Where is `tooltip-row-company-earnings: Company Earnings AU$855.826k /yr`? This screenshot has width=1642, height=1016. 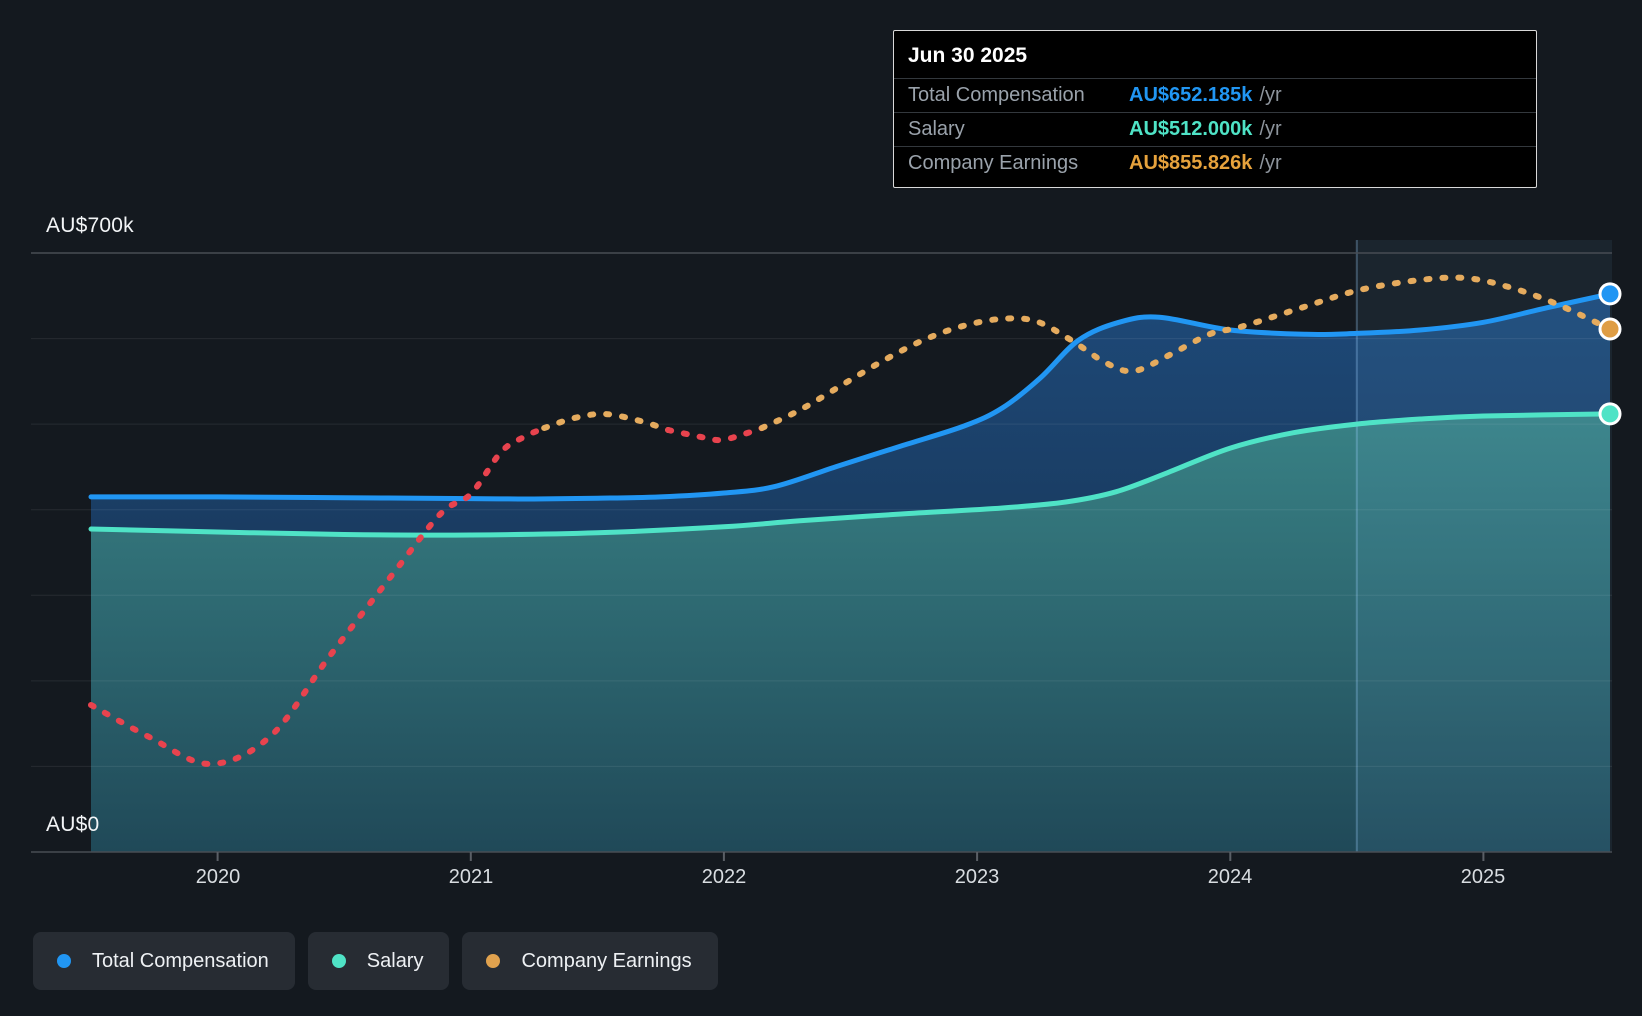 tooltip-row-company-earnings: Company Earnings AU$855.826k /yr is located at coordinates (1215, 163).